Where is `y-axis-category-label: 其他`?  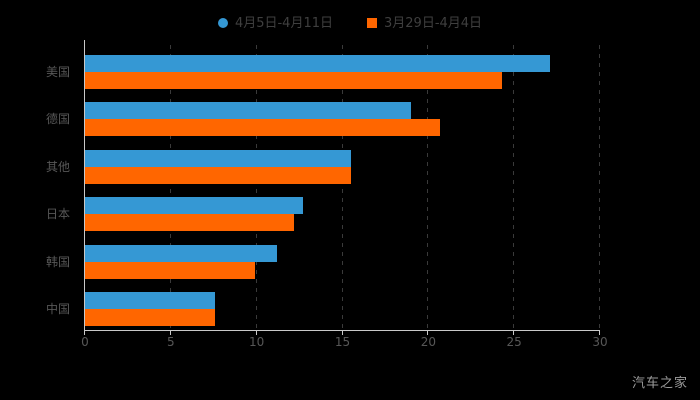
y-axis-category-label: 其他 is located at coordinates (57, 166).